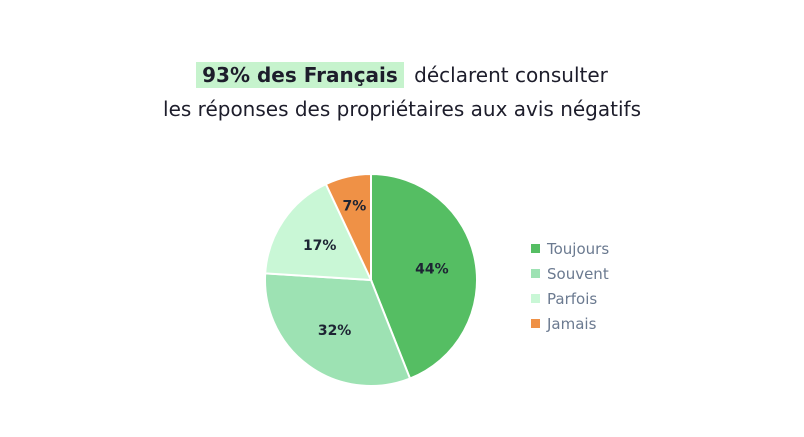  I want to click on pie-slice-souvent, so click(338, 329).